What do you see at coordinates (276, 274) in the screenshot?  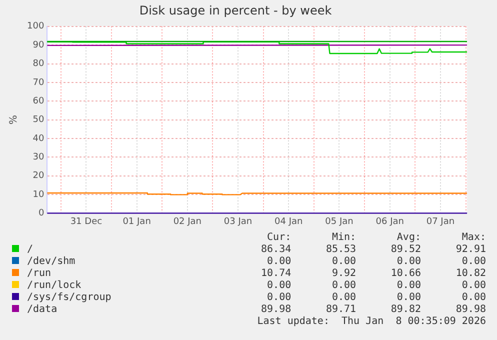 I see `text: 10.74` at bounding box center [276, 274].